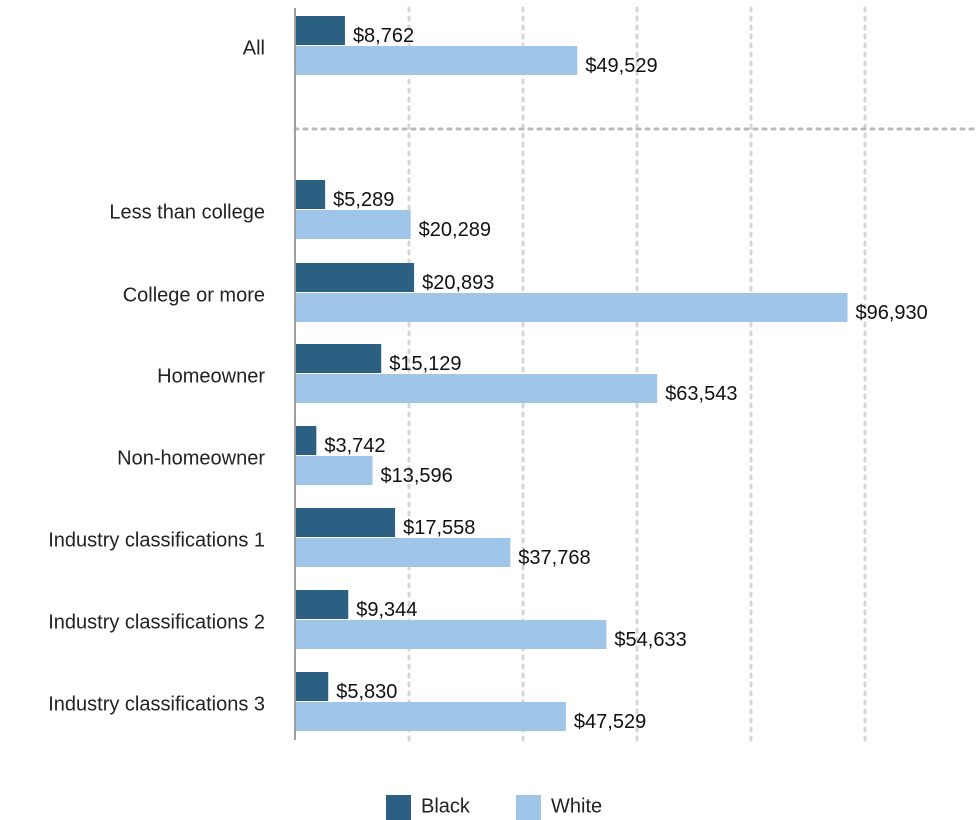 Image resolution: width=977 pixels, height=820 pixels. I want to click on legend-swatch-black, so click(398, 807).